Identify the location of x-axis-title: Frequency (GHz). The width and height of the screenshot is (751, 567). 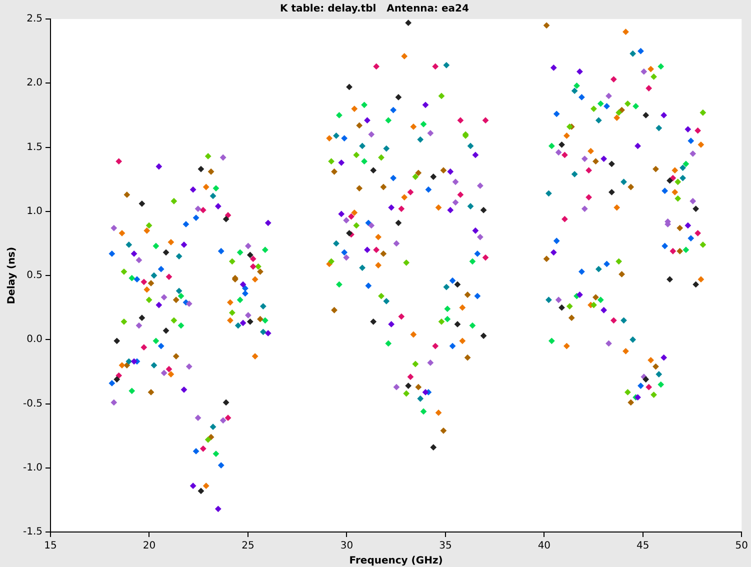
(396, 561).